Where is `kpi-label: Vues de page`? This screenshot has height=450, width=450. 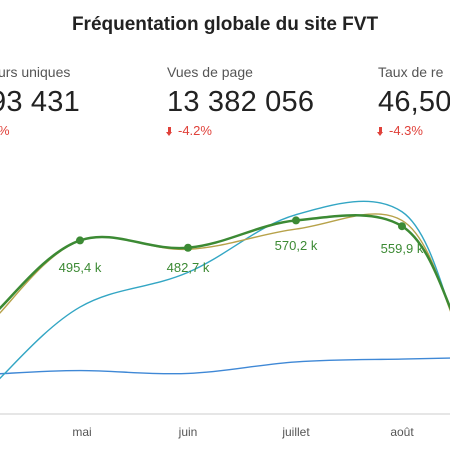 kpi-label: Vues de page is located at coordinates (210, 72).